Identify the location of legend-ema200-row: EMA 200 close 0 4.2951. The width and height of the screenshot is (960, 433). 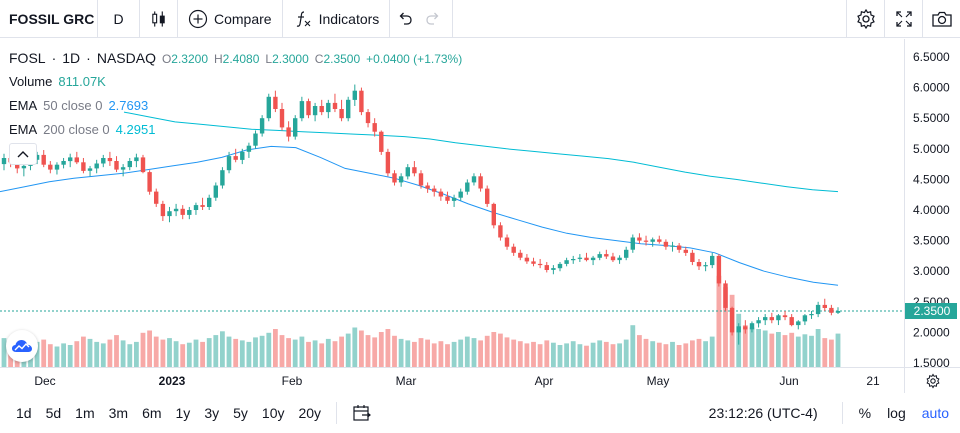
(235, 130).